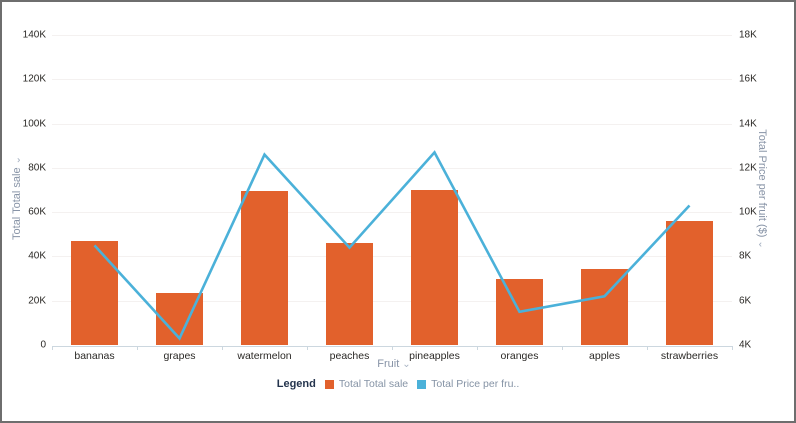  What do you see at coordinates (475, 384) in the screenshot?
I see `legend-entry-label: Total Price per fru..` at bounding box center [475, 384].